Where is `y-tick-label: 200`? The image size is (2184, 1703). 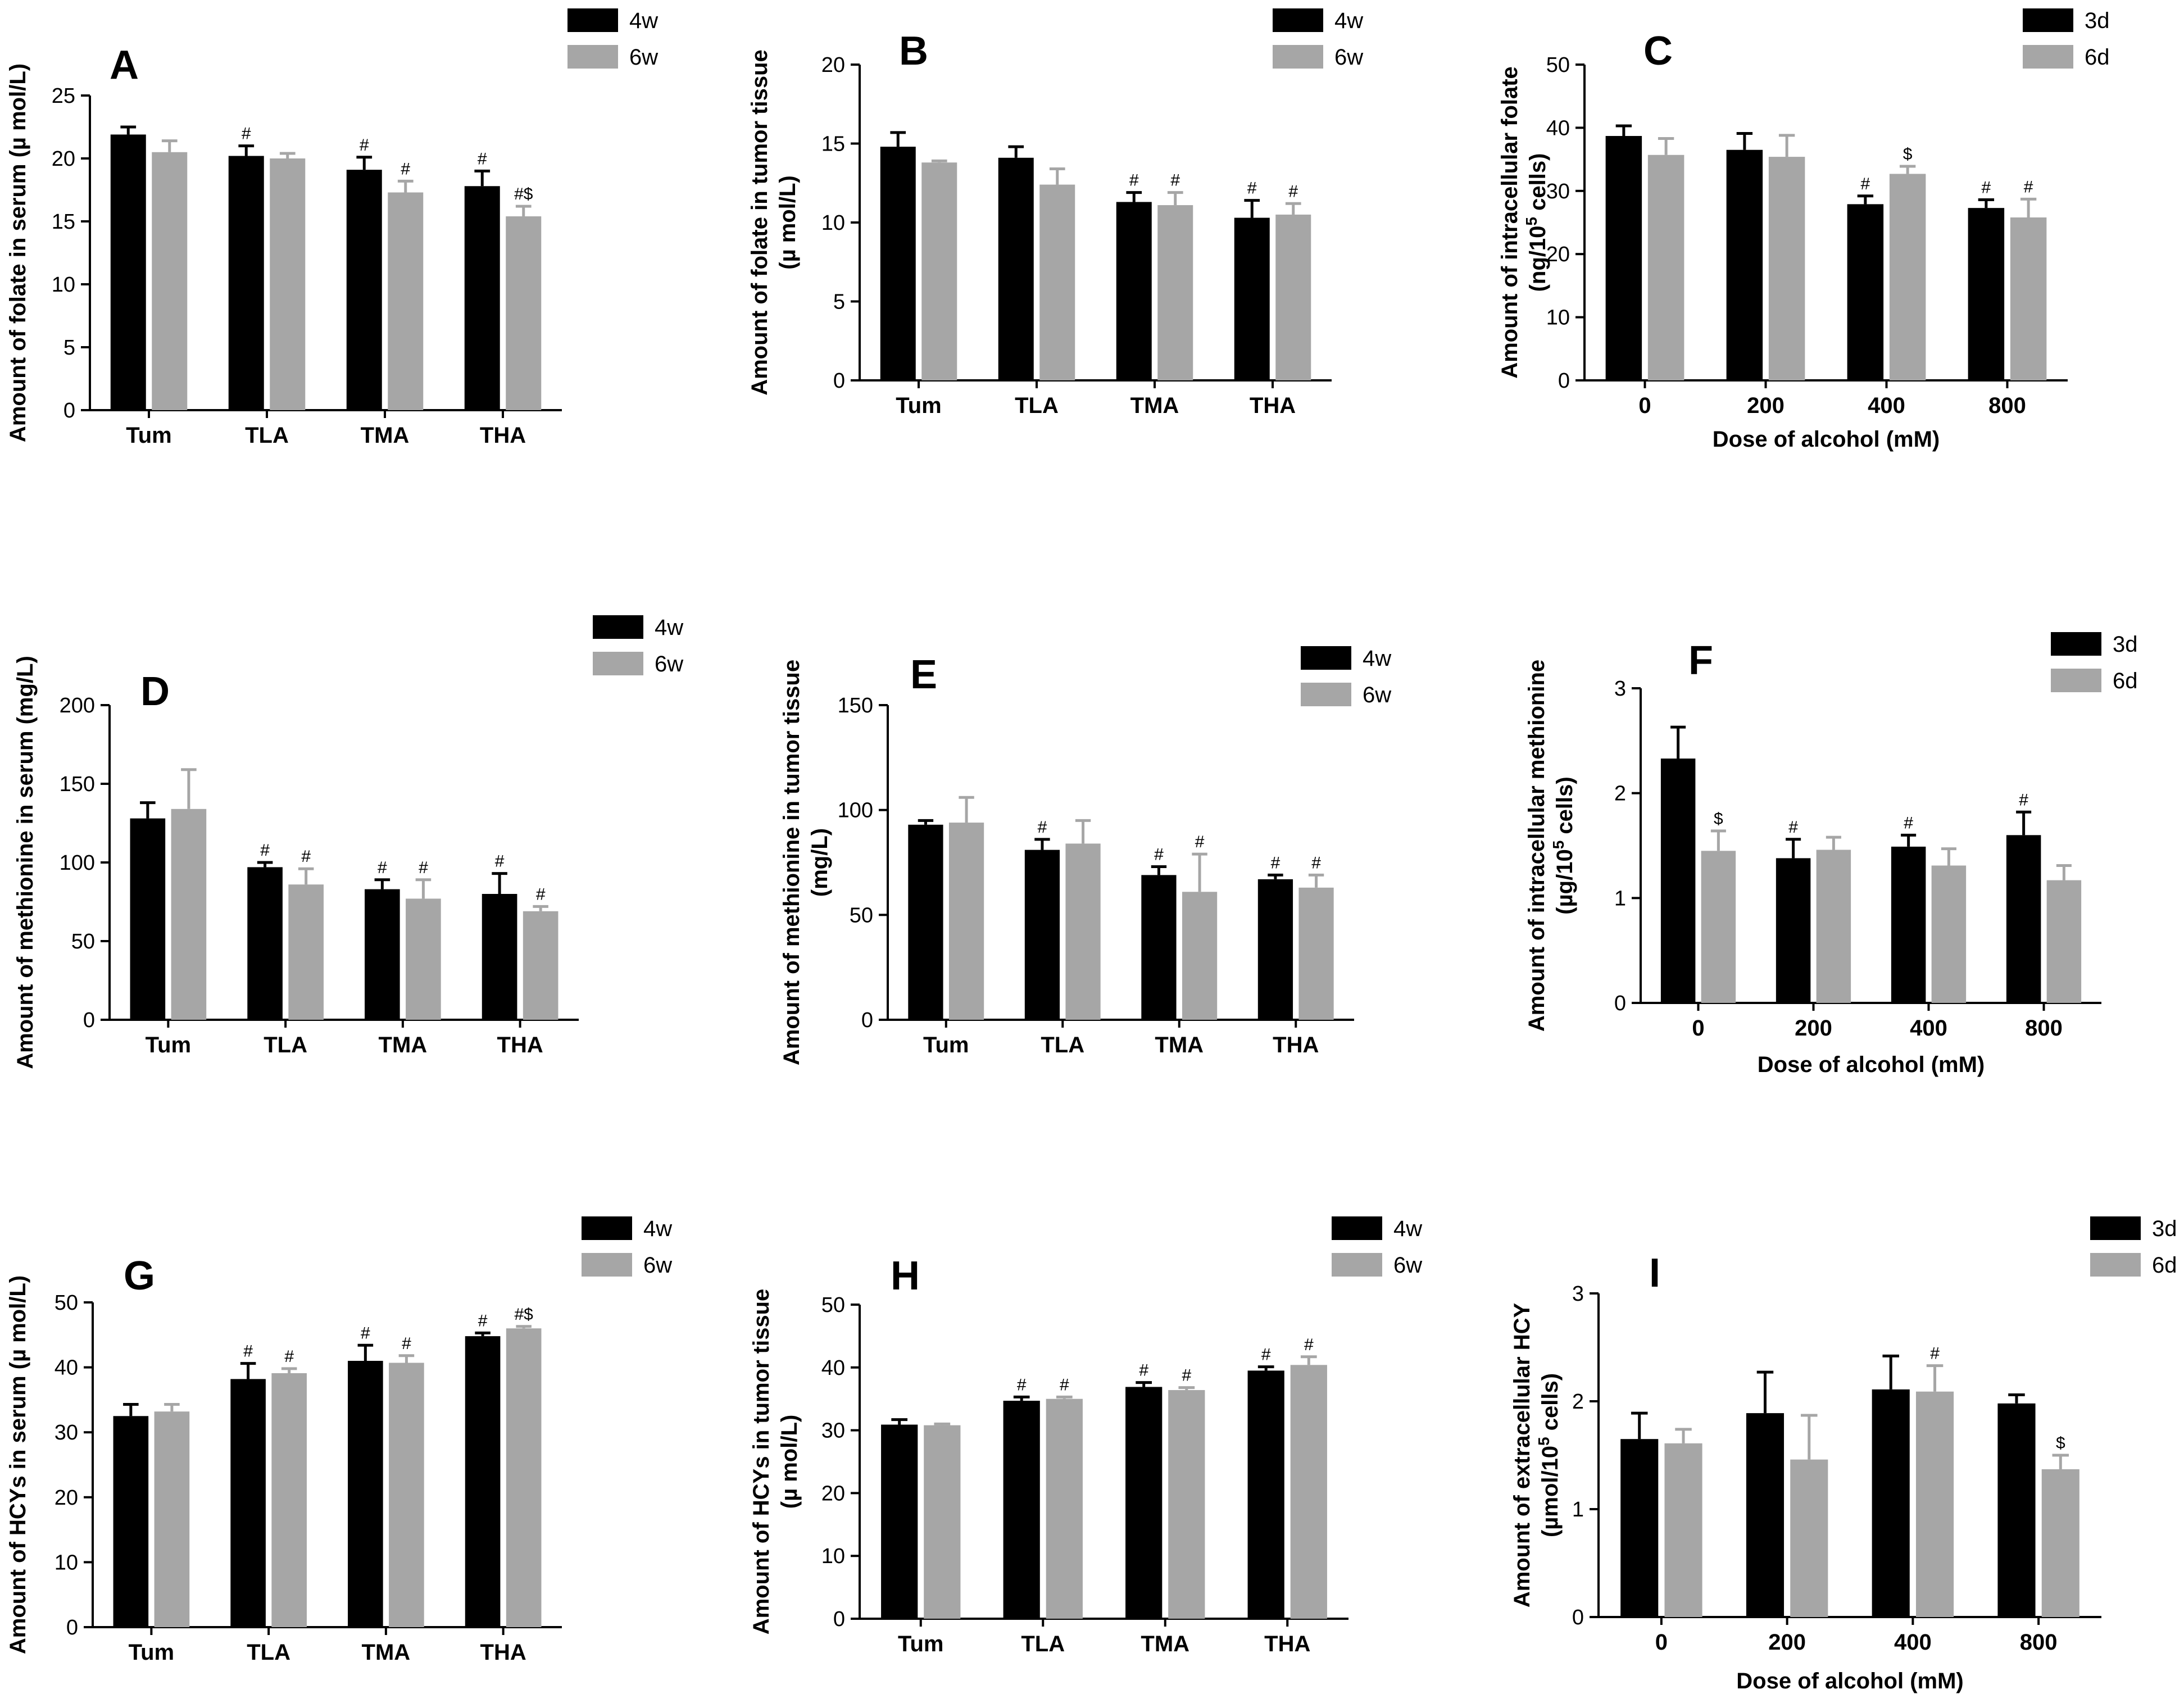
y-tick-label: 200 is located at coordinates (77, 705).